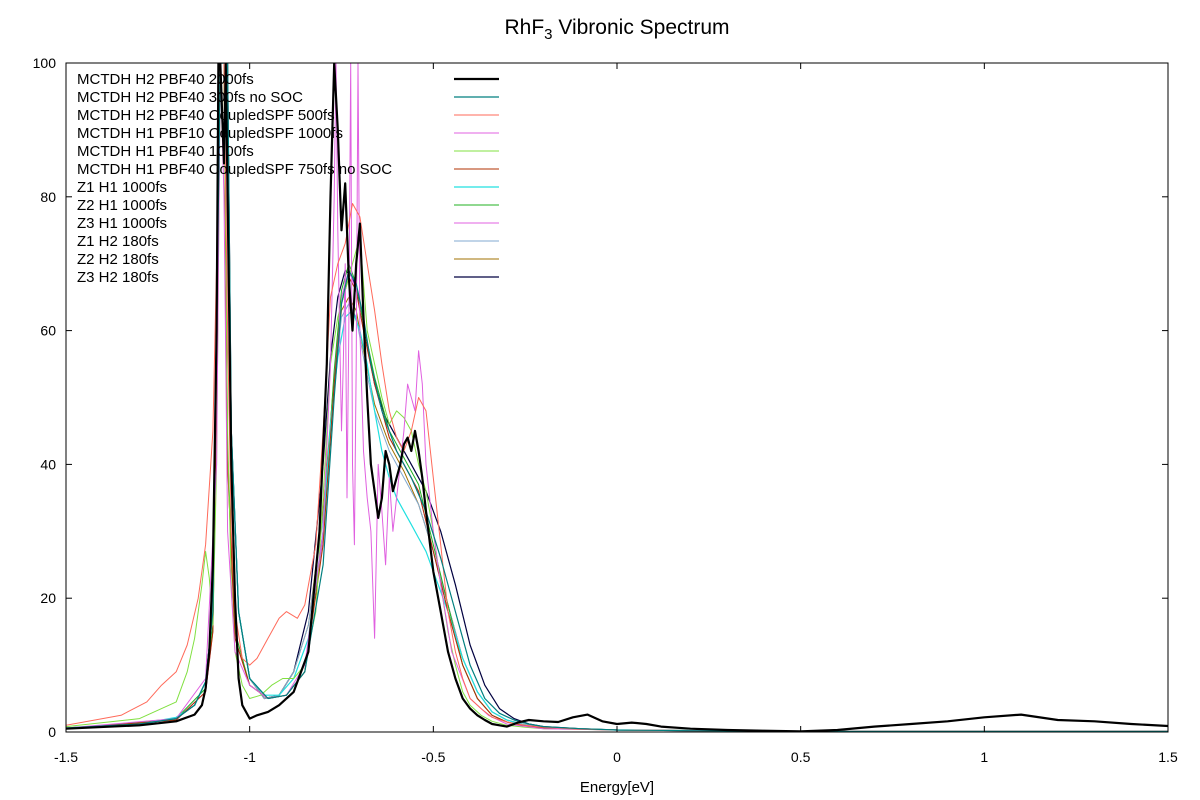 The height and width of the screenshot is (800, 1200). I want to click on legend-entry-label: MCTDH H1 PBF40 CoupledSPF 750fs no SOC, so click(234, 169).